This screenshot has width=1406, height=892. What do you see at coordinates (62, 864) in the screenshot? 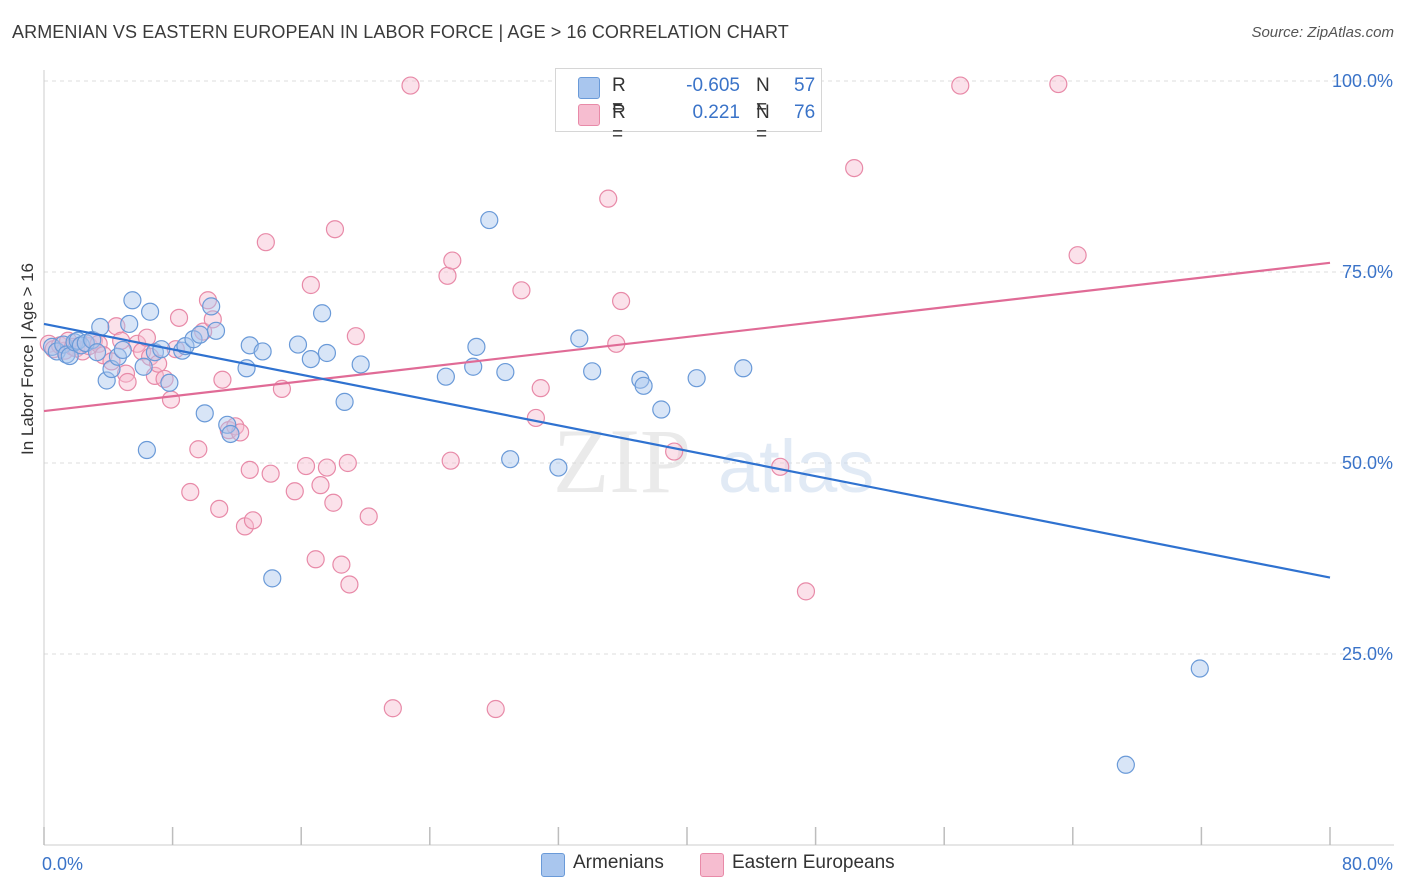
I see `x-tick-label: 0.0%` at bounding box center [62, 864].